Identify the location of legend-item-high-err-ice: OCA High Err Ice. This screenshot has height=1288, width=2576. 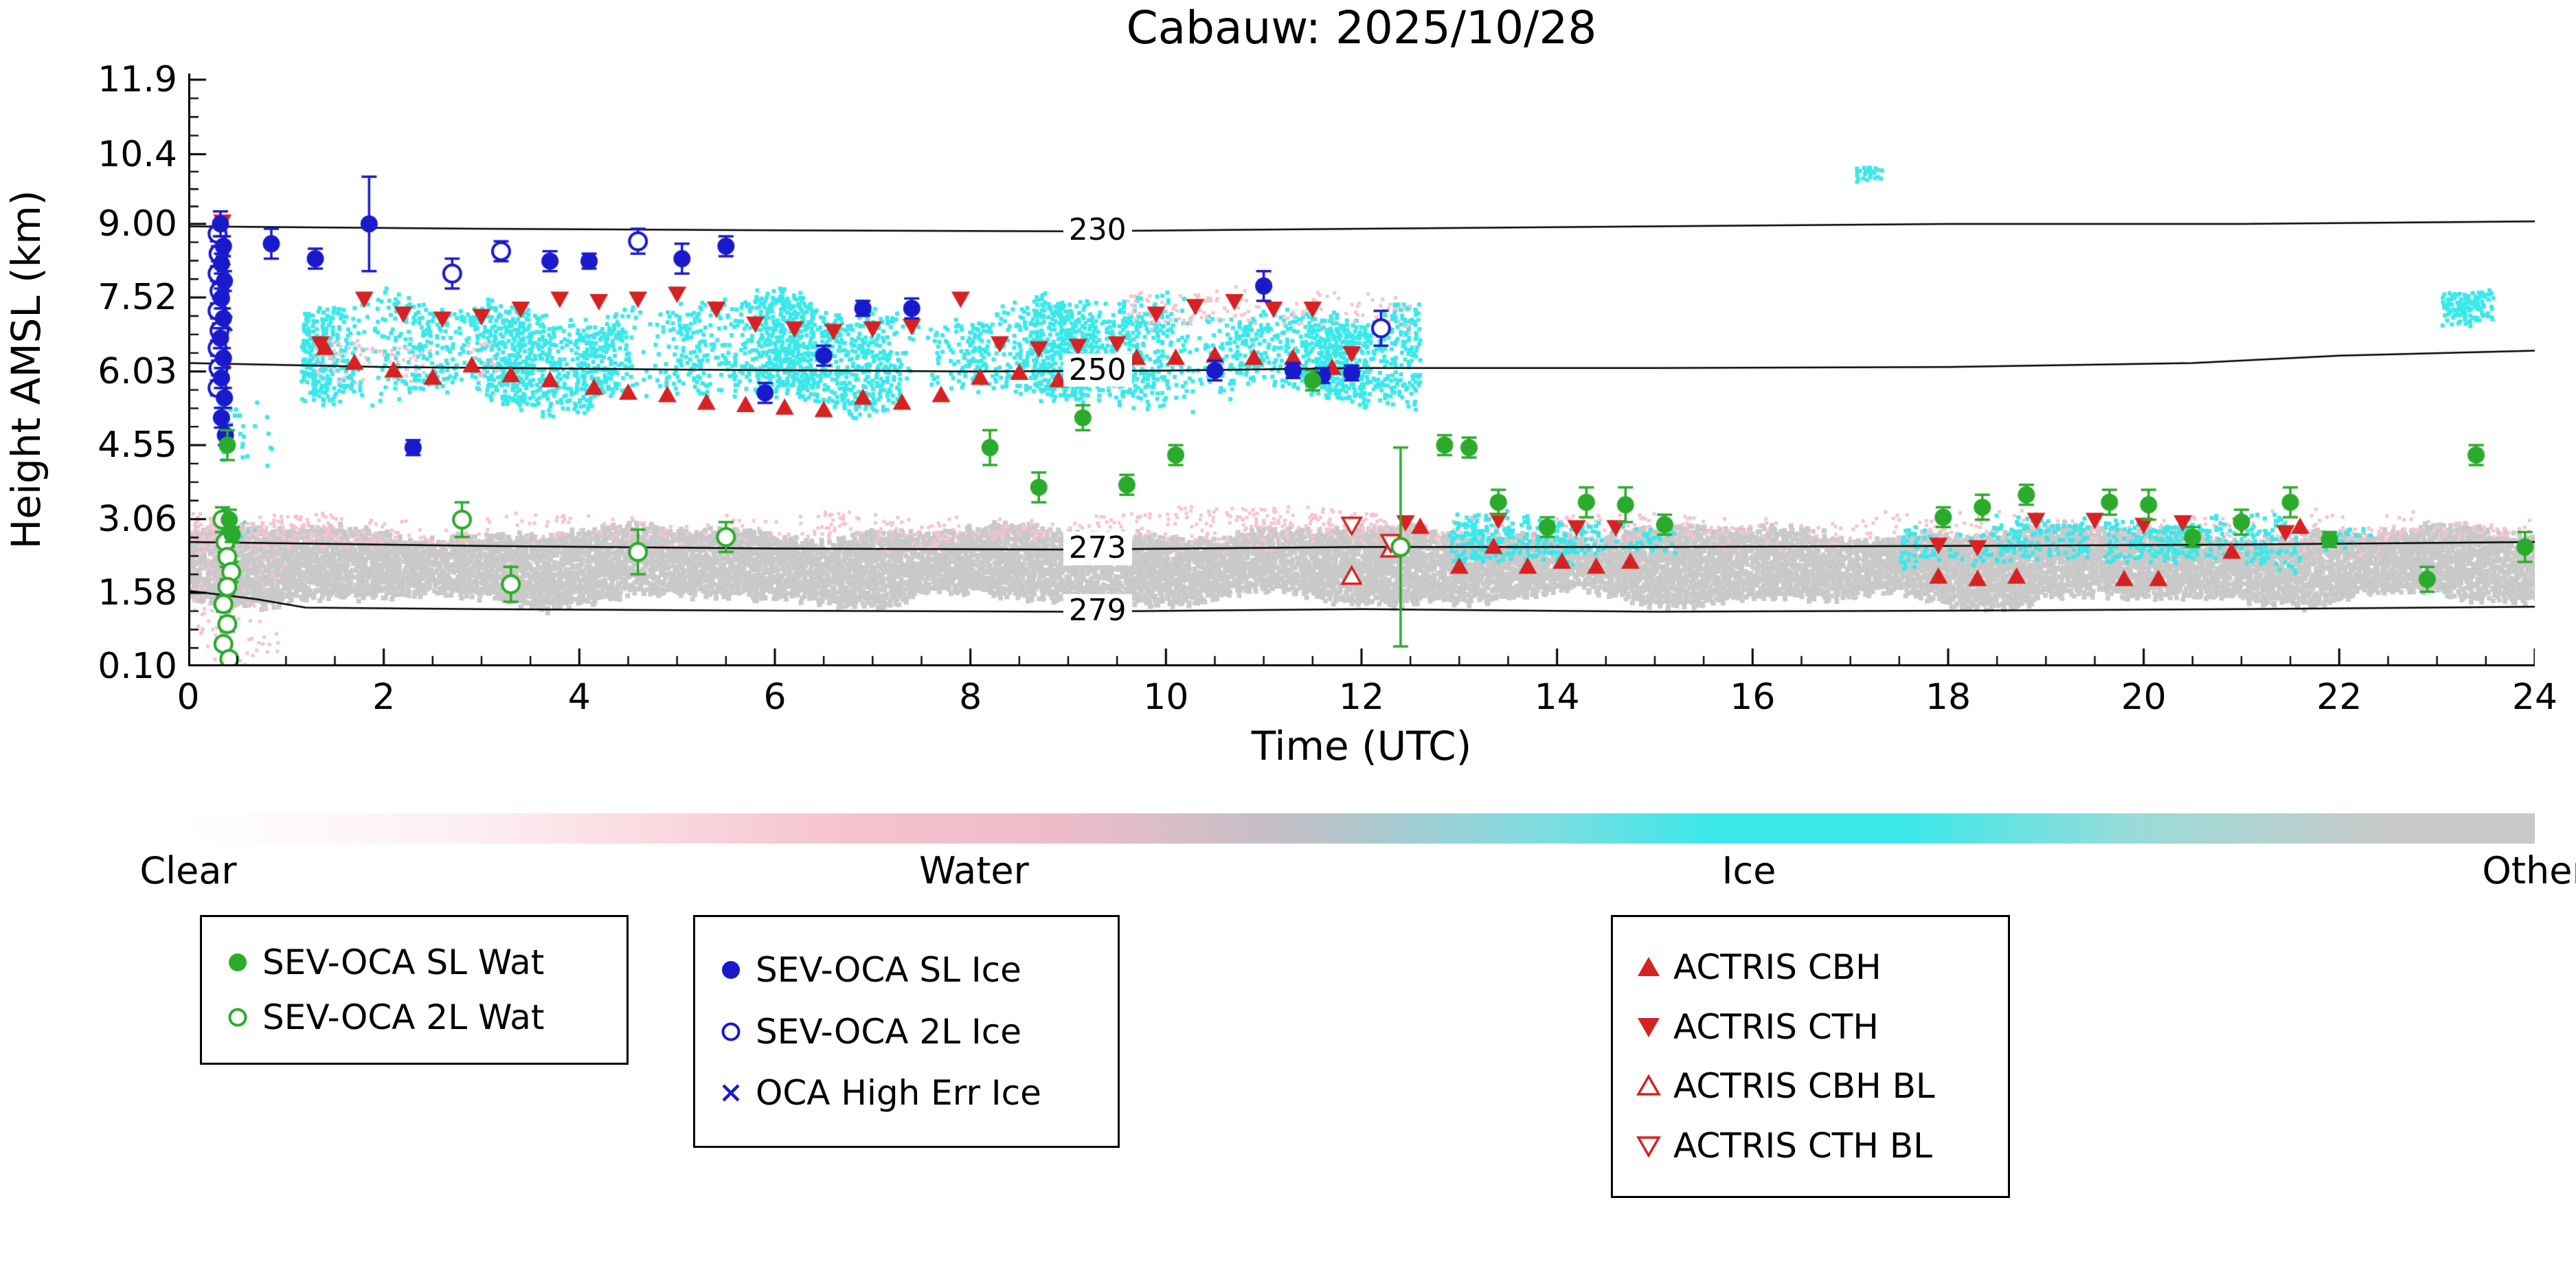
(906, 1093).